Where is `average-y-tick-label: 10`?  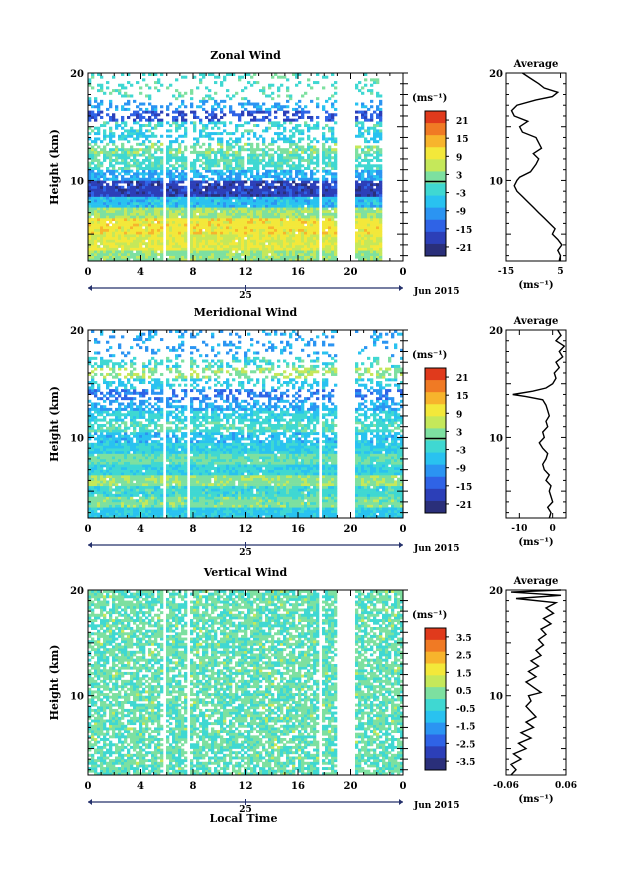
average-y-tick-label: 10 is located at coordinates (496, 181).